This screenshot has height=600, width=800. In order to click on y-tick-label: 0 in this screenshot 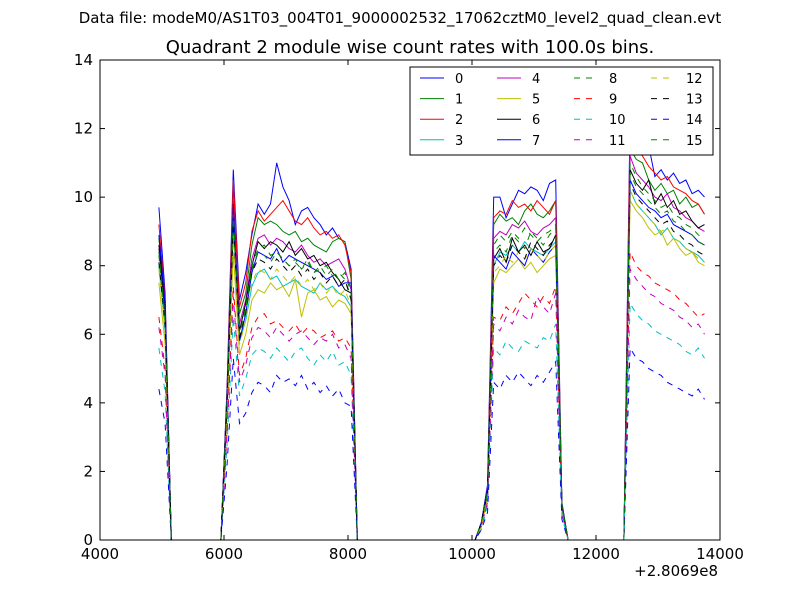, I will do `click(88, 540)`.